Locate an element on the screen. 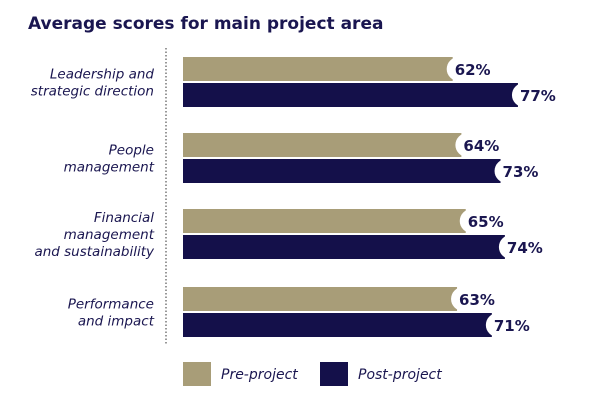 The height and width of the screenshot is (400, 600). category-label: strategic direction is located at coordinates (92, 92).